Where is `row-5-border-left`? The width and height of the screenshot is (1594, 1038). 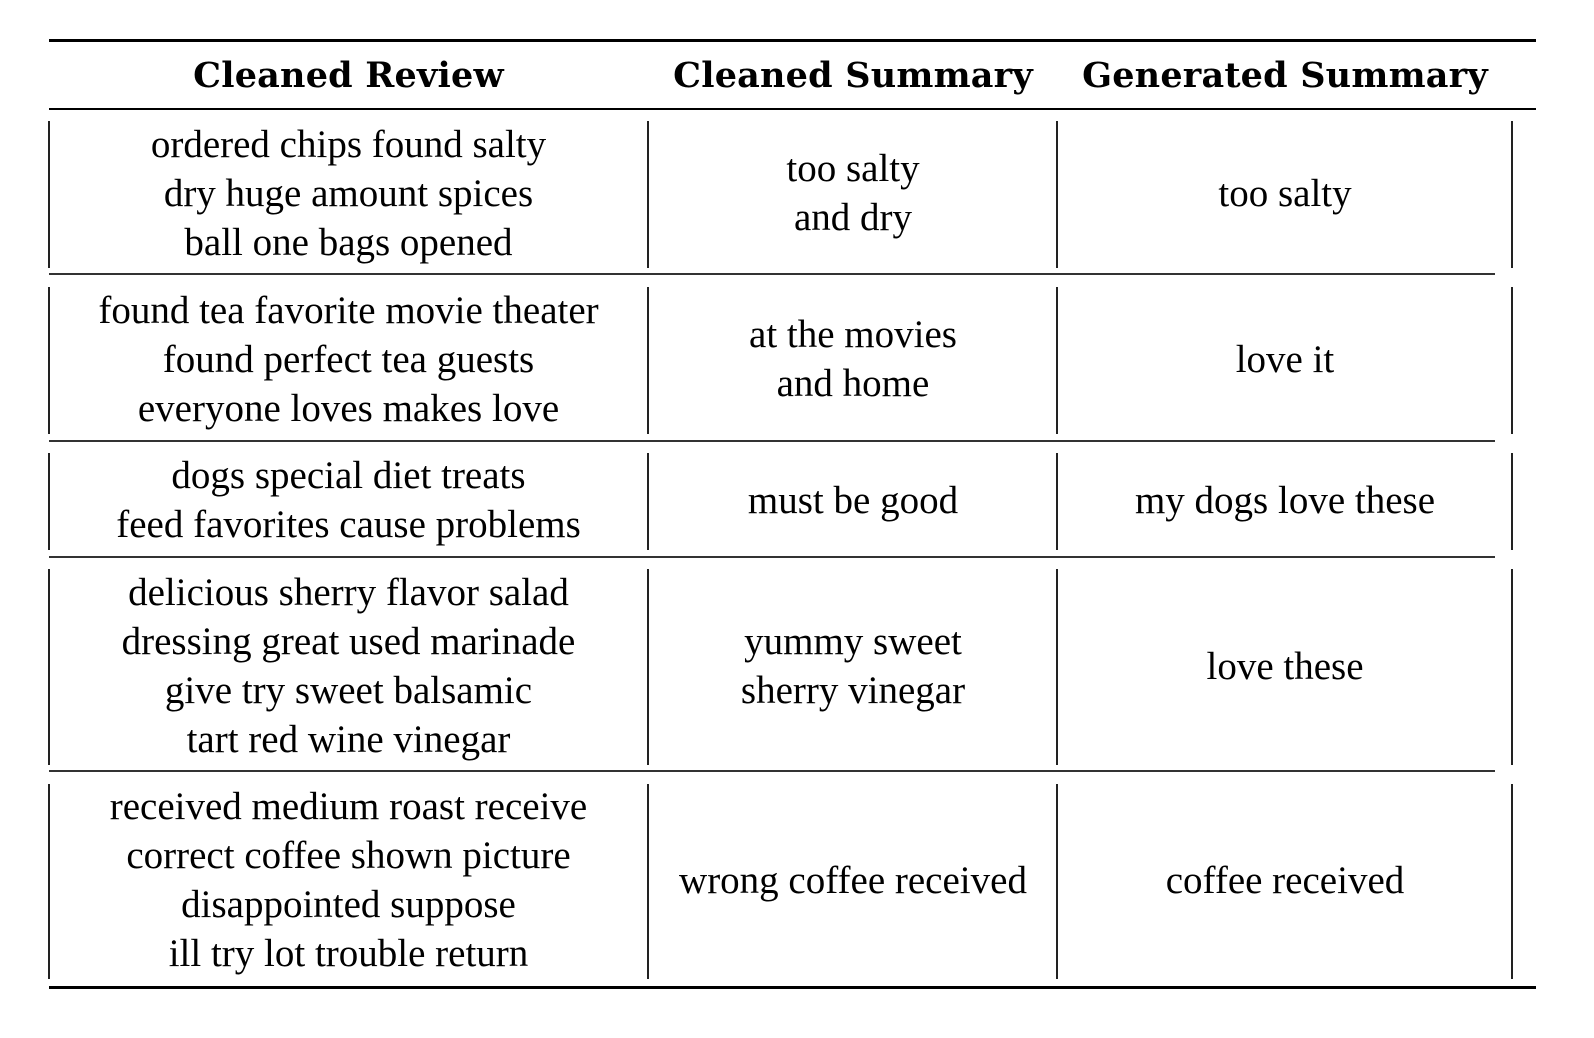 row-5-border-left is located at coordinates (49, 881).